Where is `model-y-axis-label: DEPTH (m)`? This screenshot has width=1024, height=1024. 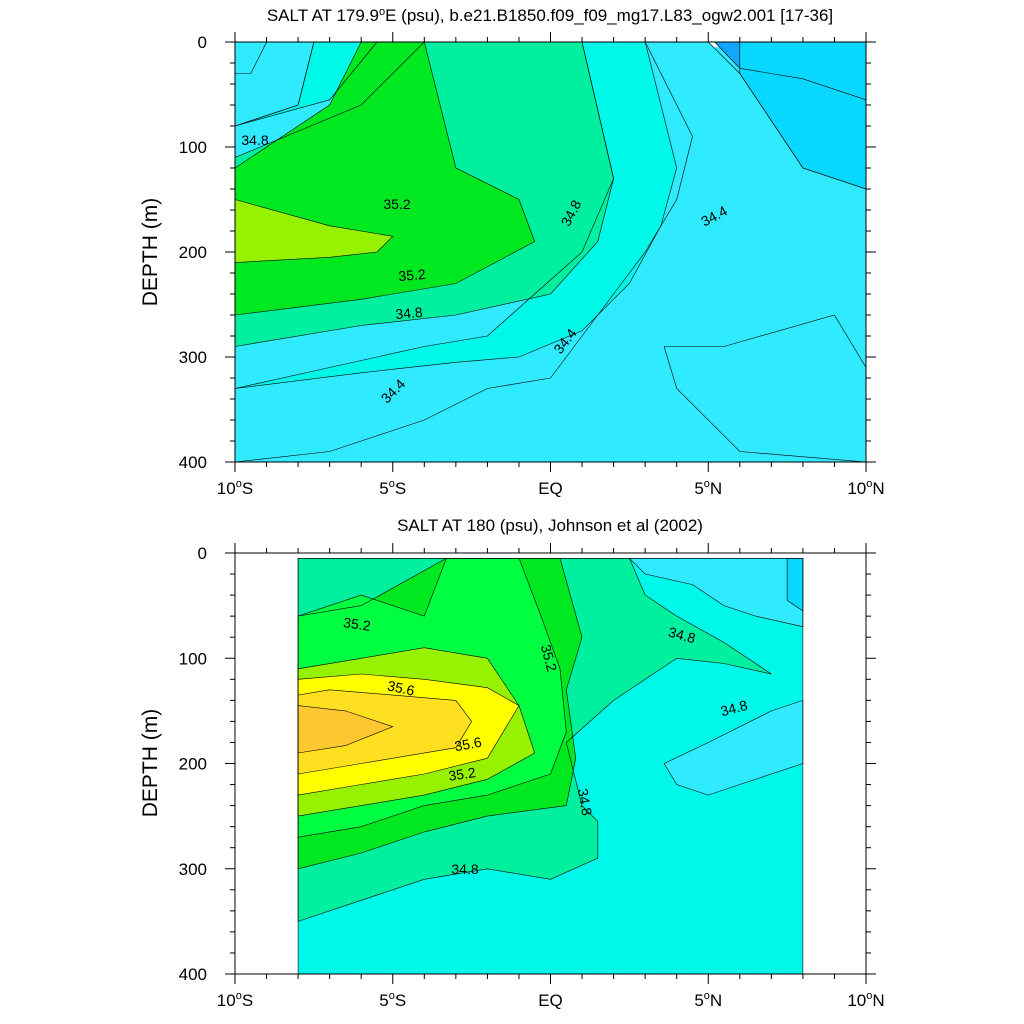
model-y-axis-label: DEPTH (m) is located at coordinates (150, 252).